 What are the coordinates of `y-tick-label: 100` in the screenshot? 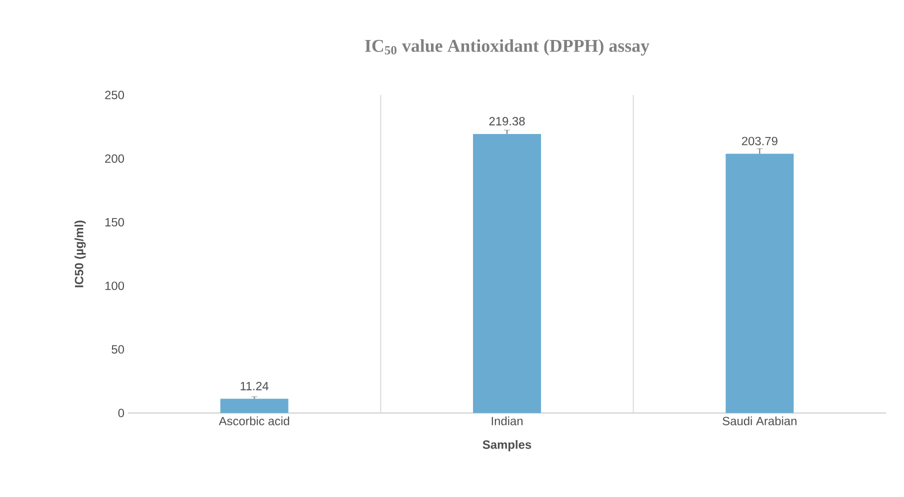 It's located at (114, 286).